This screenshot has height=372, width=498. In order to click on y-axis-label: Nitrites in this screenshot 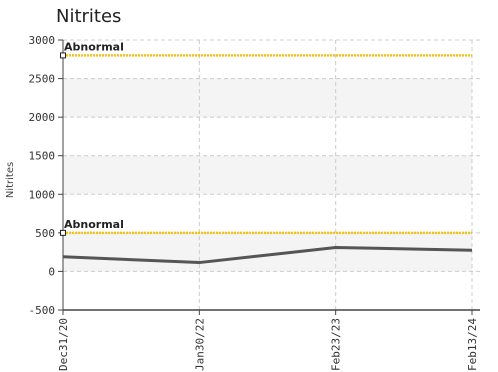, I will do `click(10, 180)`.